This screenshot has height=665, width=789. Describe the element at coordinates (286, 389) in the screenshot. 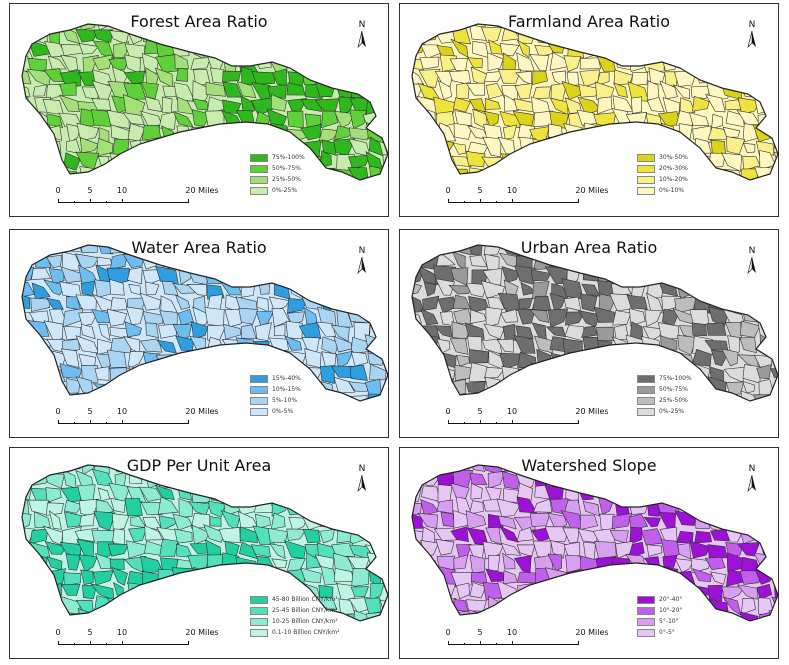

I see `legend-label: 10%-15%` at that location.